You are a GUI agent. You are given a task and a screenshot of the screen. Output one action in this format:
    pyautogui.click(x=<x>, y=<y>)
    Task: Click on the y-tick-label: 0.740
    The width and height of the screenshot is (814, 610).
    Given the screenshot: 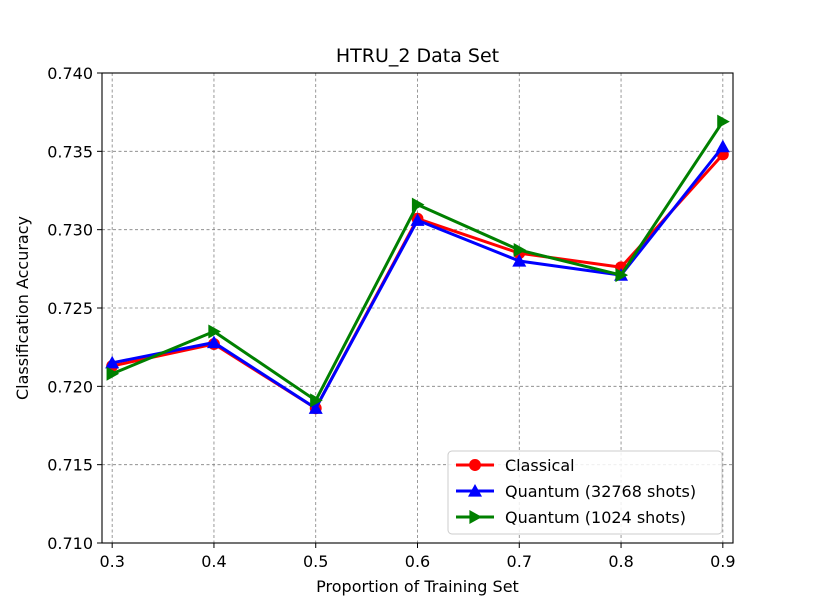 What is the action you would take?
    pyautogui.click(x=70, y=73)
    